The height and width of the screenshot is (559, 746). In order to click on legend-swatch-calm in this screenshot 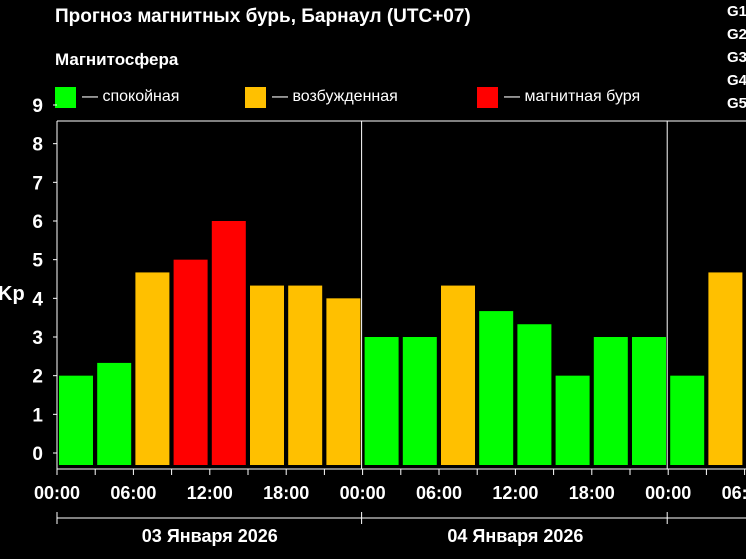, I will do `click(65, 97)`.